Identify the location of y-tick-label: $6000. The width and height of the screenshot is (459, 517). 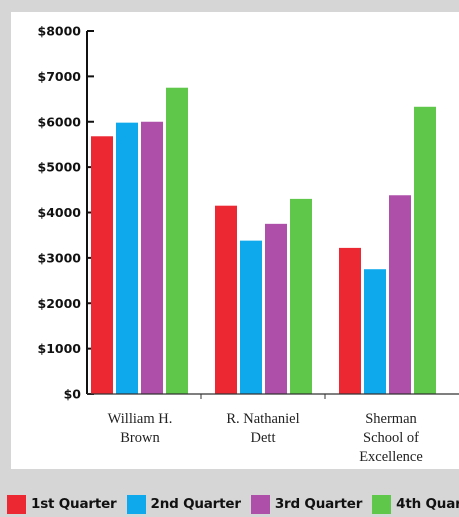
(60, 121).